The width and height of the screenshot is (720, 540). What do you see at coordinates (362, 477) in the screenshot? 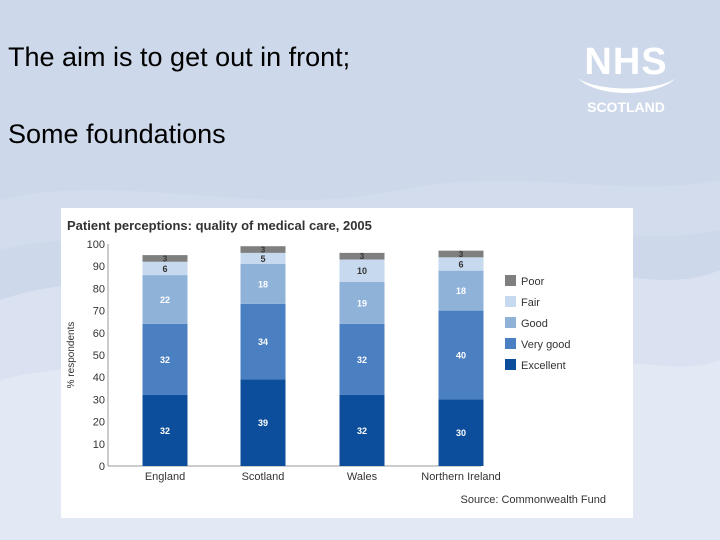
I see `x-tick-label: Wales` at bounding box center [362, 477].